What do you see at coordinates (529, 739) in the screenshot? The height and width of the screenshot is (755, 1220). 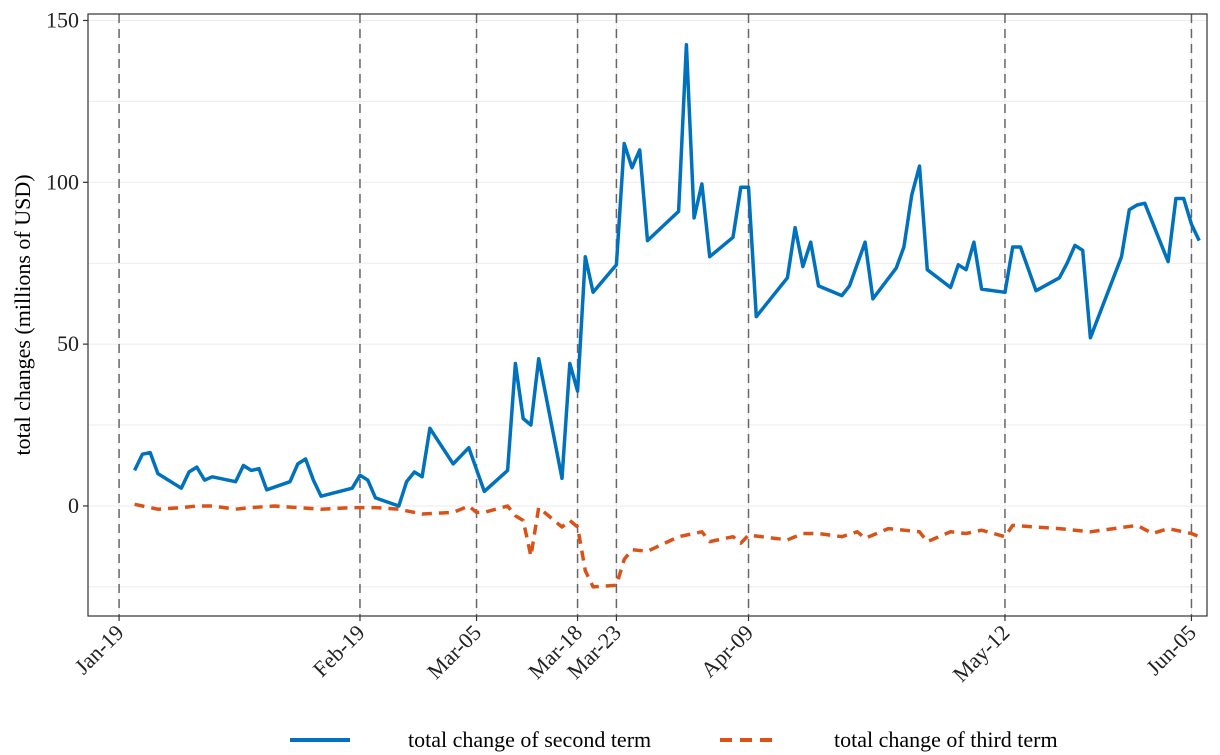 I see `legend-label-1: total change of second term` at bounding box center [529, 739].